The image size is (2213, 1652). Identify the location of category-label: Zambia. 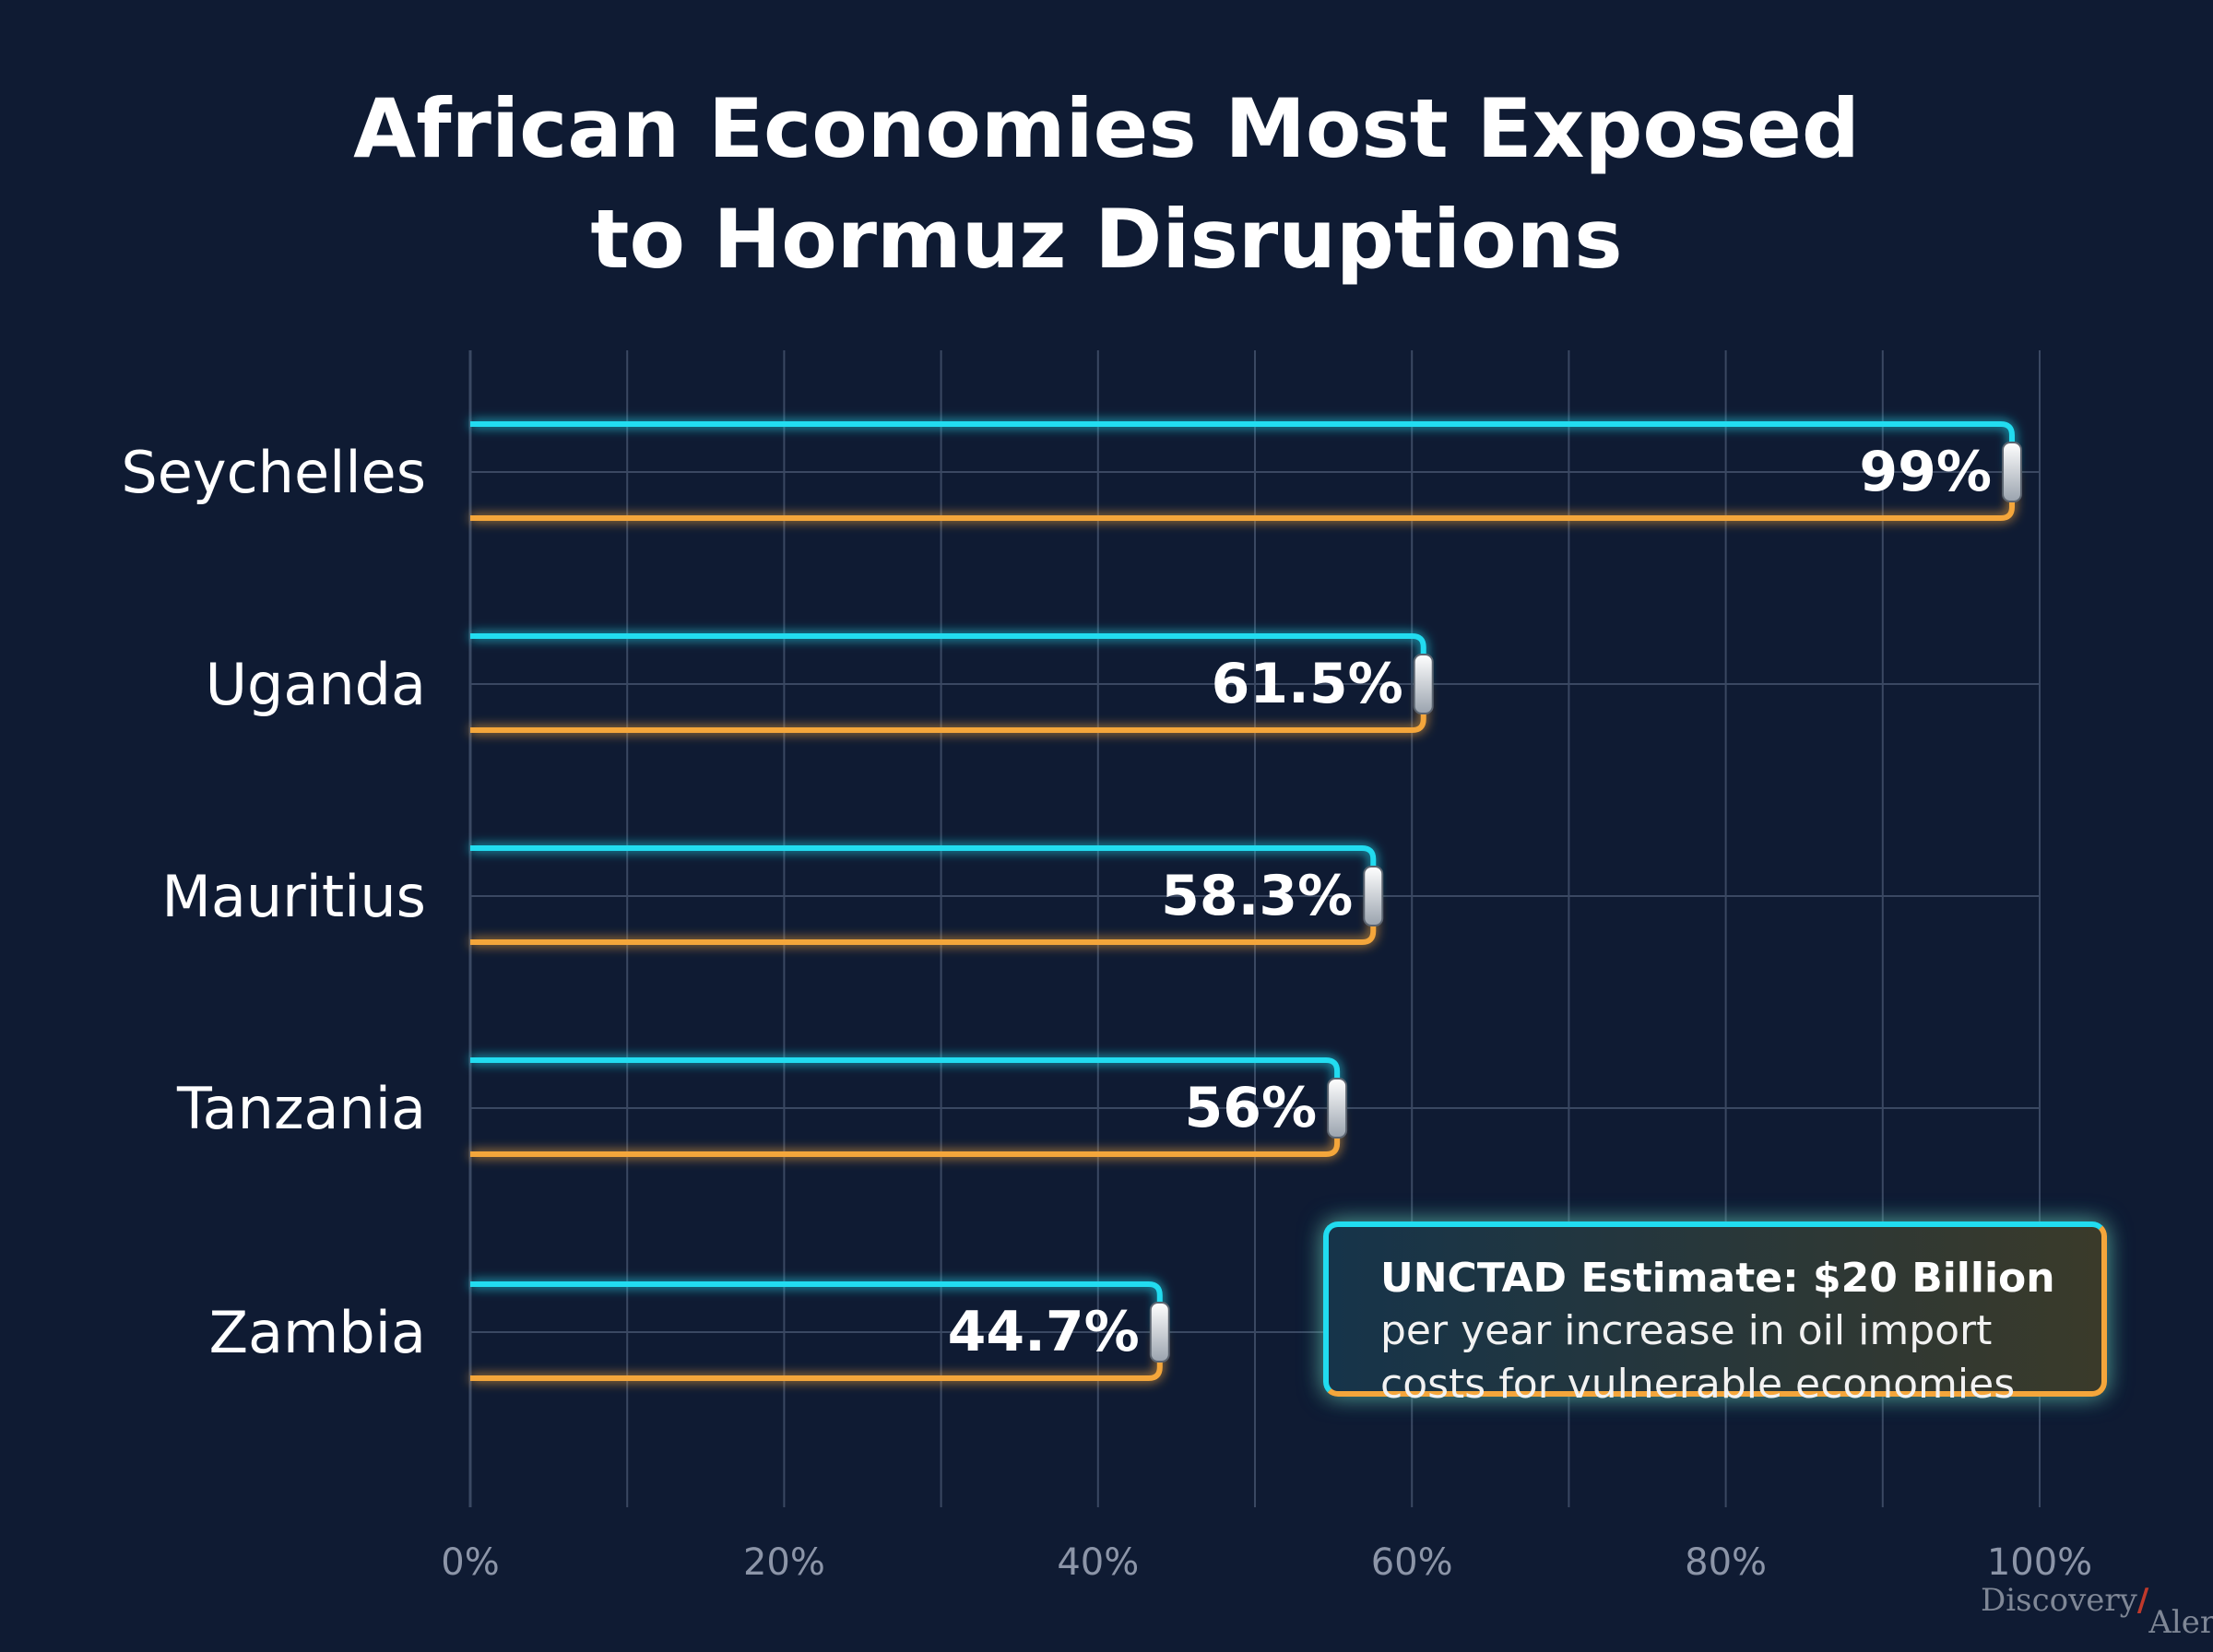
(317, 1332).